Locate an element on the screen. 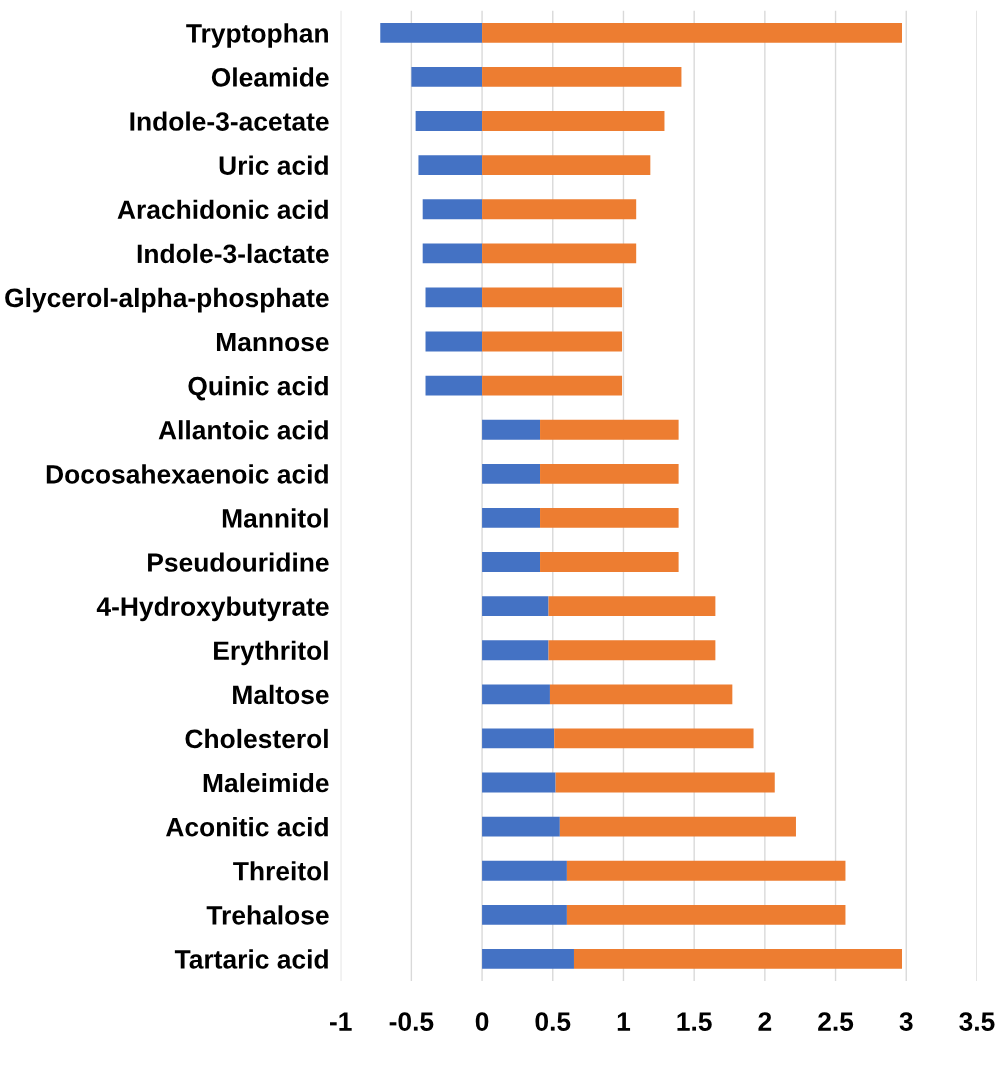  x-tick-label: 3 is located at coordinates (906, 1021).